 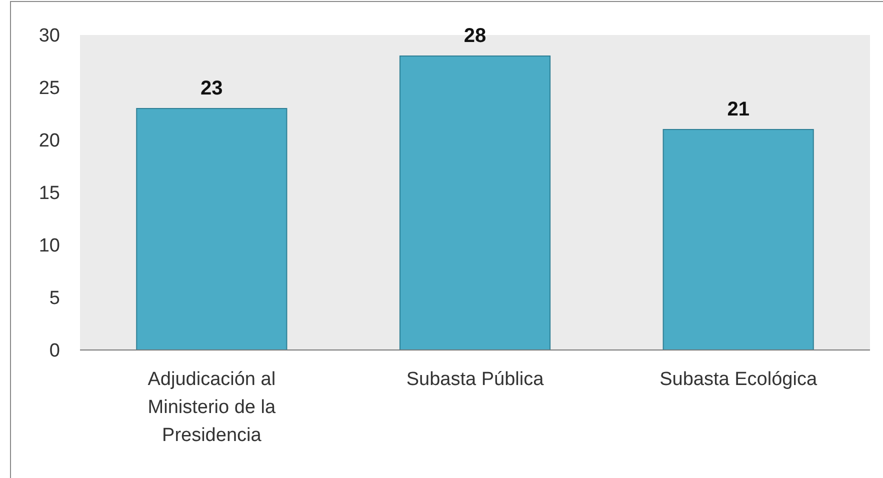 What do you see at coordinates (739, 379) in the screenshot?
I see `x-tick-label: Subasta Ecológica` at bounding box center [739, 379].